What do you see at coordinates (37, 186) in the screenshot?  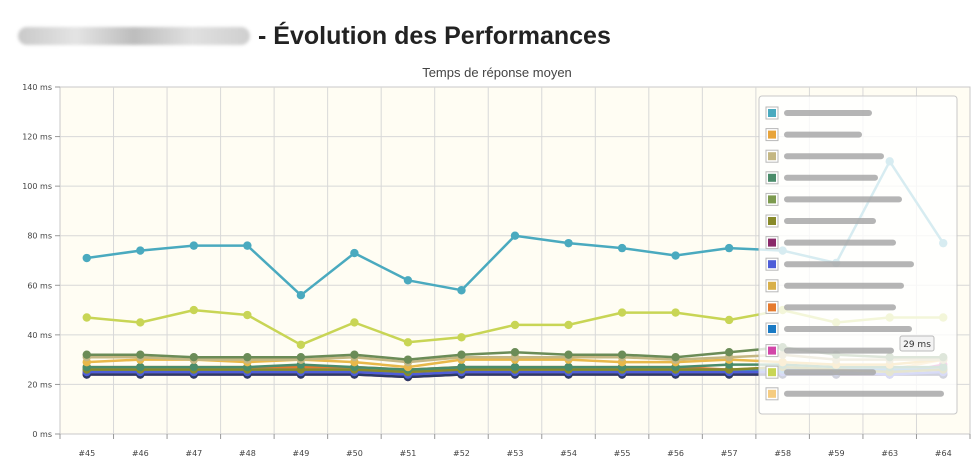 I see `y-tick-label: 100 ms` at bounding box center [37, 186].